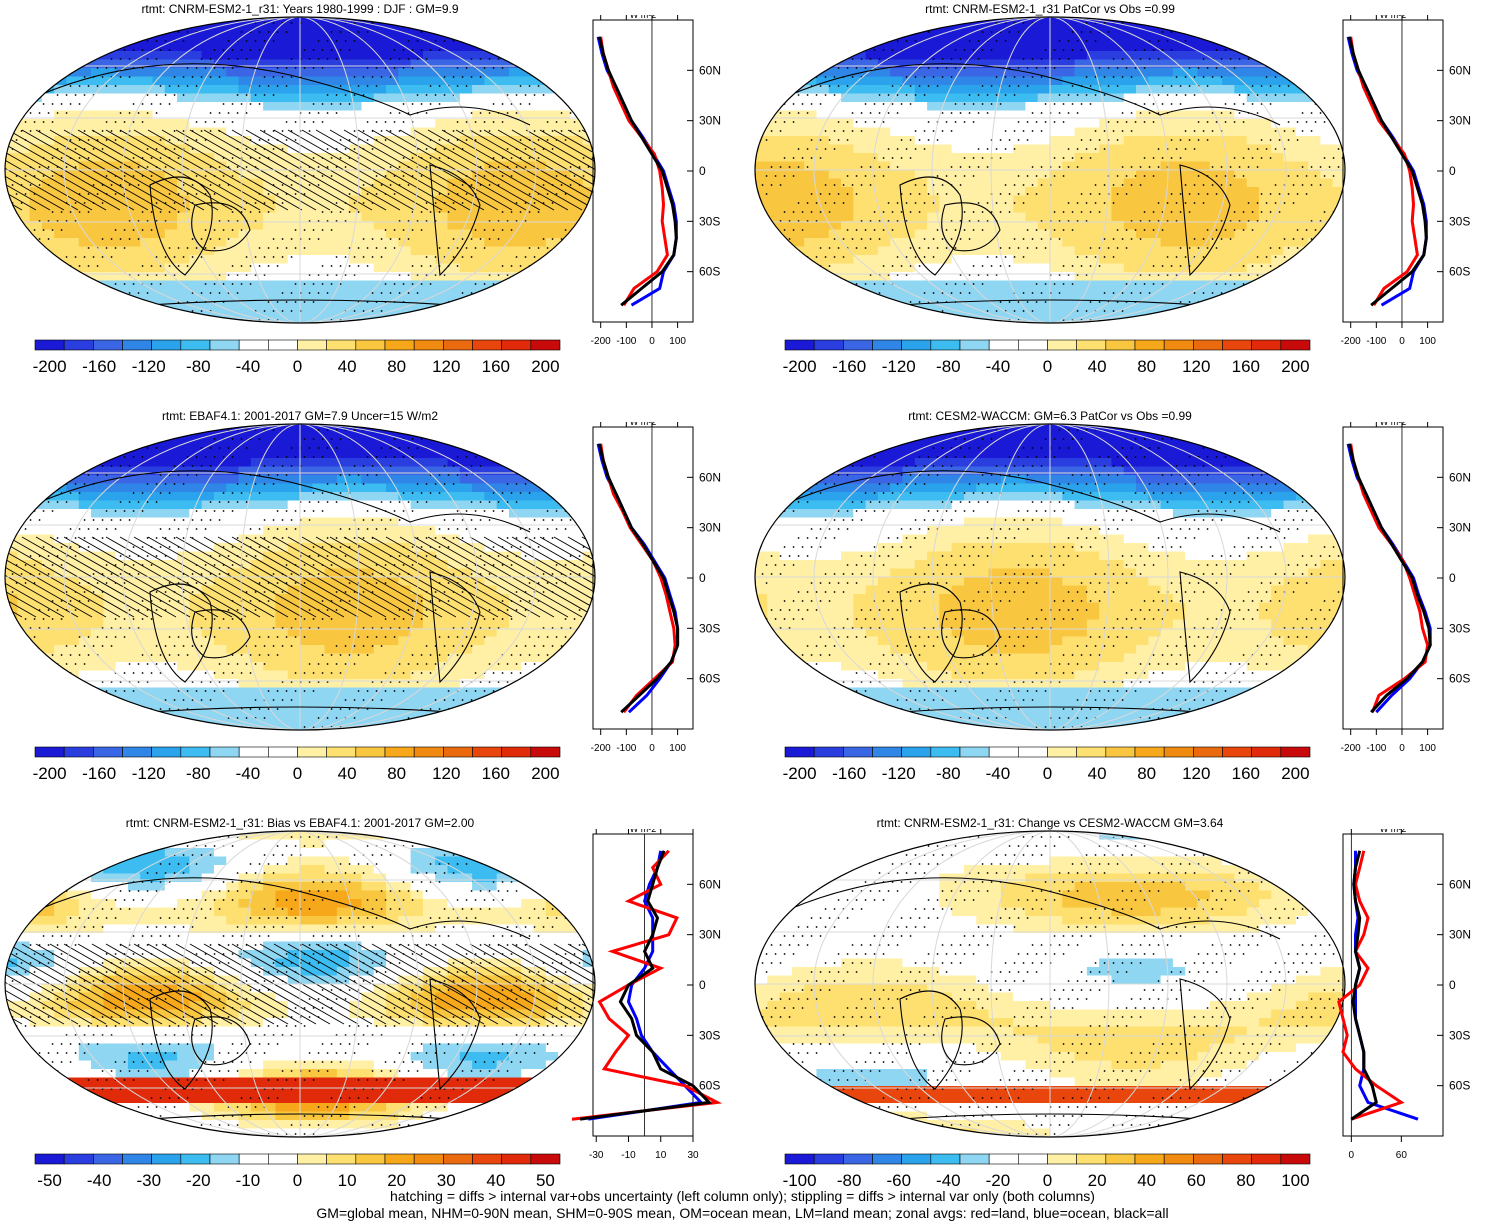  Describe the element at coordinates (693, 1155) in the screenshot. I see `zonal-xtick-label: 30` at that location.